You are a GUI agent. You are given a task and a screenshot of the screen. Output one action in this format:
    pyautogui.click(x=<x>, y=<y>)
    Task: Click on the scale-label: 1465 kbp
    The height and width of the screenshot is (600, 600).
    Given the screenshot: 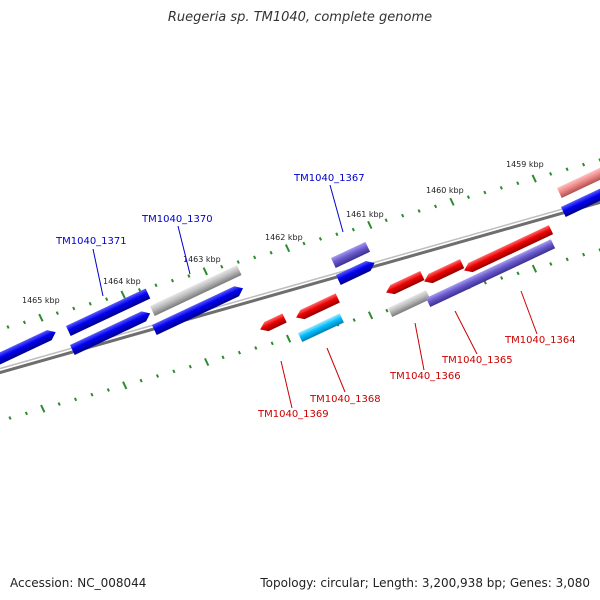 What is the action you would take?
    pyautogui.click(x=41, y=300)
    